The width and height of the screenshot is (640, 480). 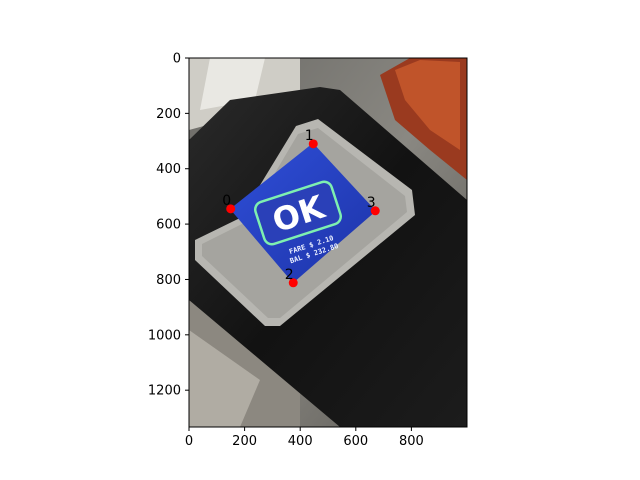 I want to click on x-tick-label: 0, so click(x=189, y=441).